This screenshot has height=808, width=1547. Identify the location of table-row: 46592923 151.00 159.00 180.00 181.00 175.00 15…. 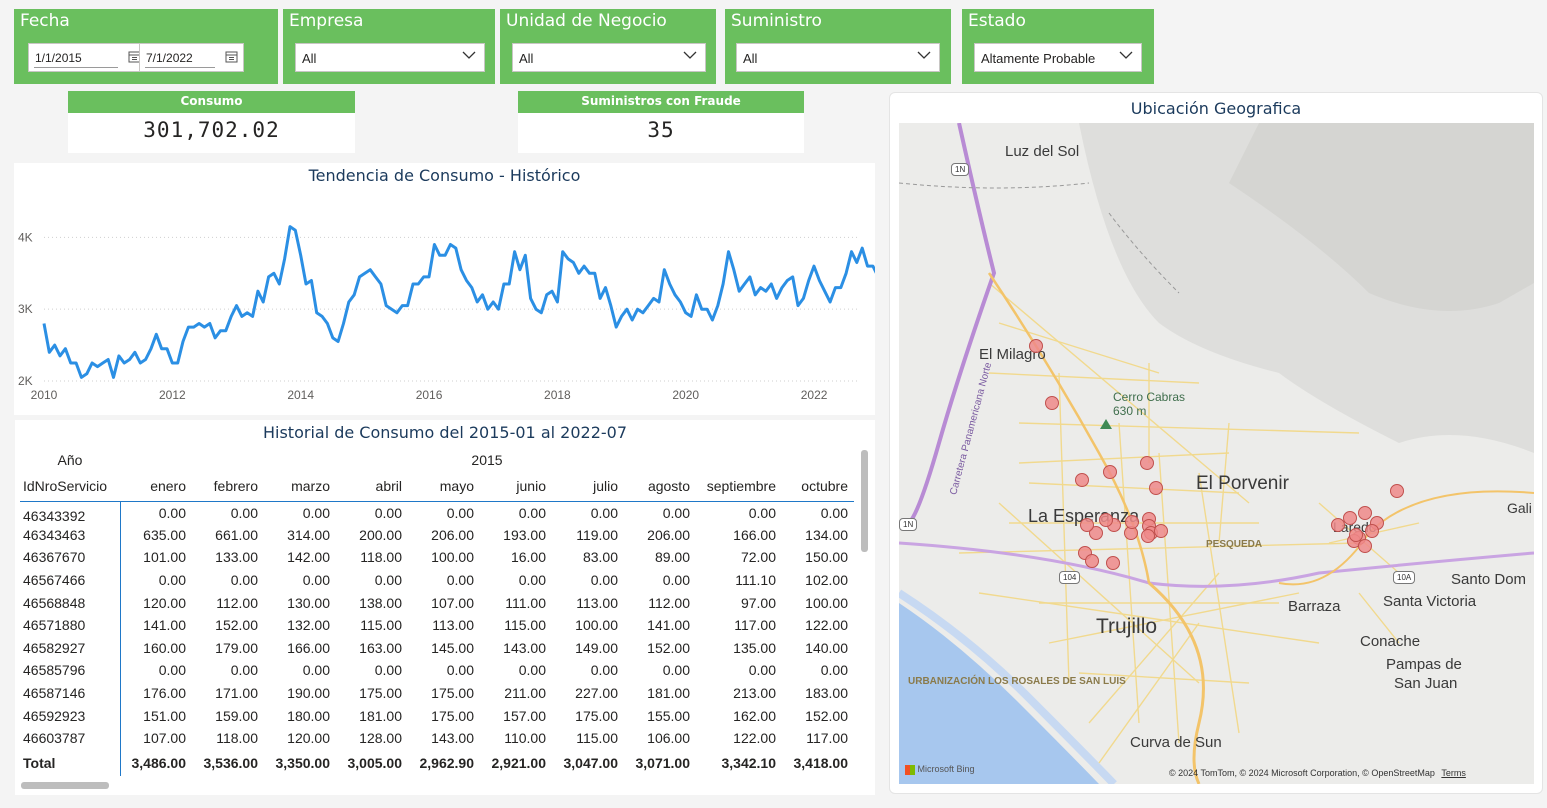
(437, 715).